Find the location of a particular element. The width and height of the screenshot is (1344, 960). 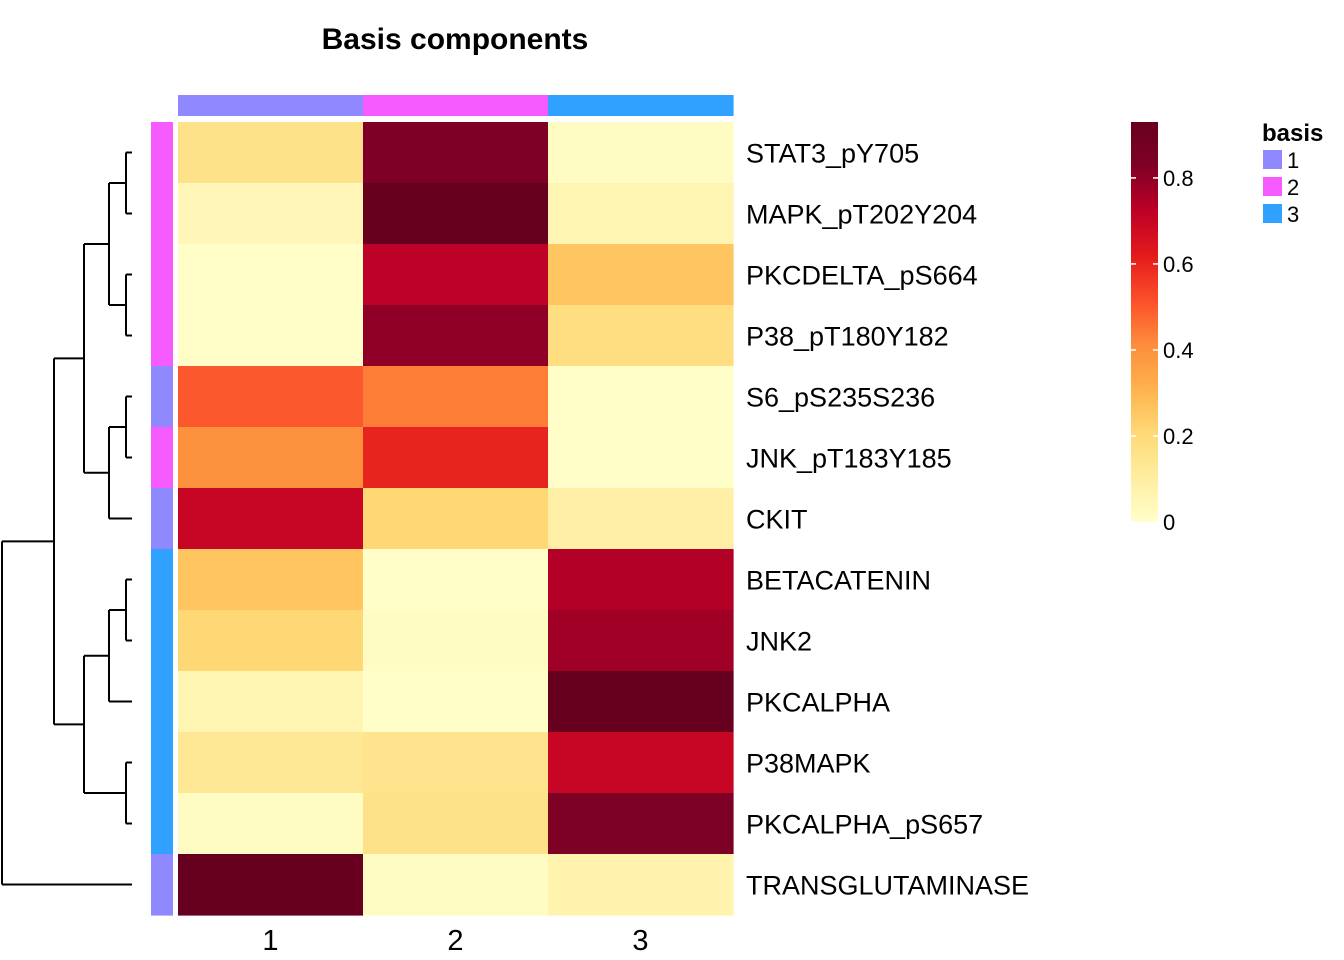

color-scale-legend: 0 0.2 0.4 0.6 0.8 is located at coordinates (1162, 328).